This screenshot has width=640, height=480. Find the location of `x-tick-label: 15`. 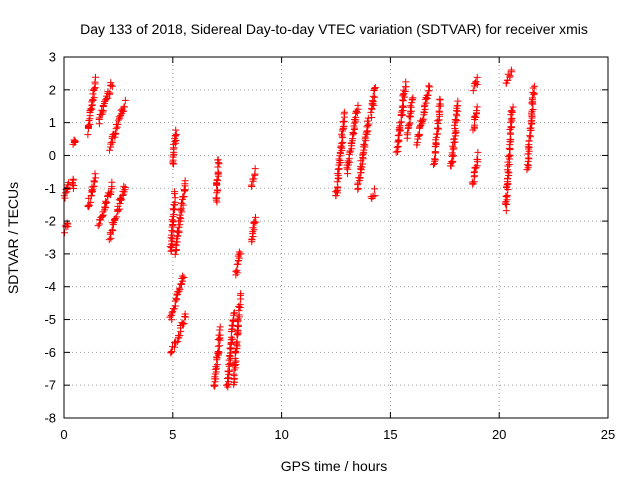

x-tick-label: 15 is located at coordinates (390, 434).